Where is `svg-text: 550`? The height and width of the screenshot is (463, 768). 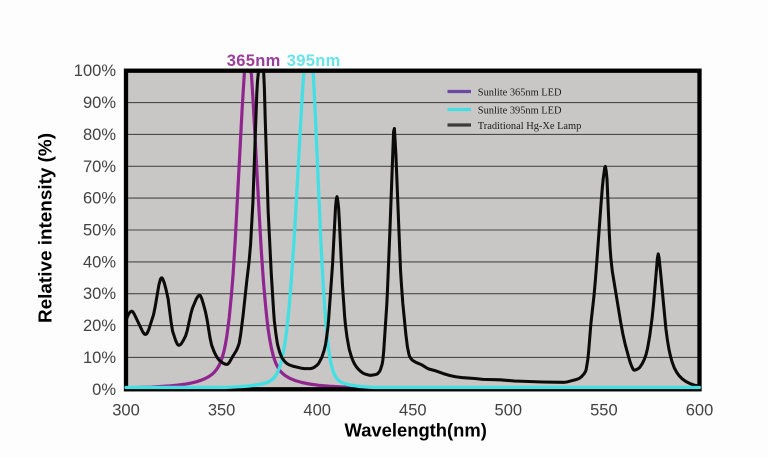 svg-text: 550 is located at coordinates (604, 411).